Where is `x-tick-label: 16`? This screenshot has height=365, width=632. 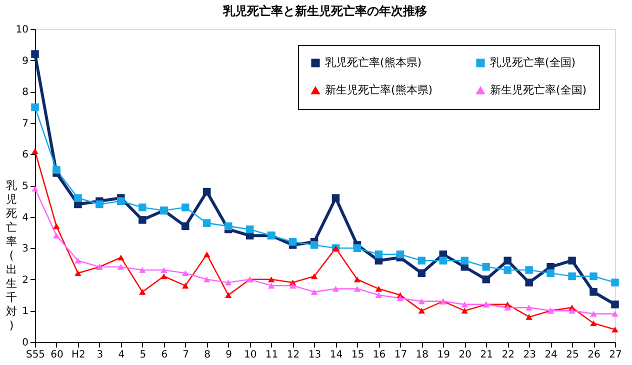
x-tick-label: 16 is located at coordinates (379, 355).